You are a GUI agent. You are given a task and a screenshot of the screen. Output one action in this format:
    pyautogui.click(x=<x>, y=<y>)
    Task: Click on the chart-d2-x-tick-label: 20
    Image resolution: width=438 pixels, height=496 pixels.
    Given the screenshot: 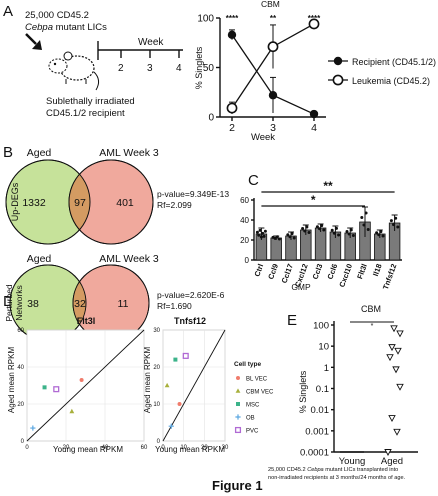 What is the action you would take?
    pyautogui.click(x=204, y=448)
    